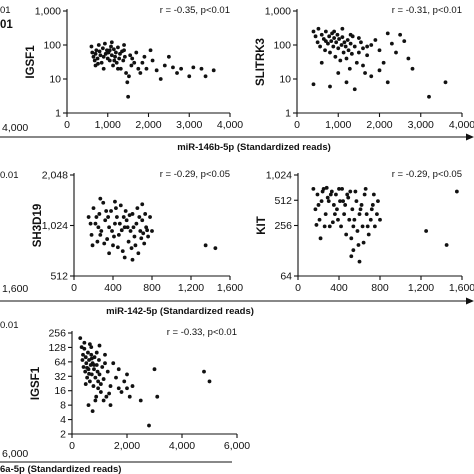 This screenshot has height=474, width=474. I want to click on left-stat-row1: 01, so click(5, 10).